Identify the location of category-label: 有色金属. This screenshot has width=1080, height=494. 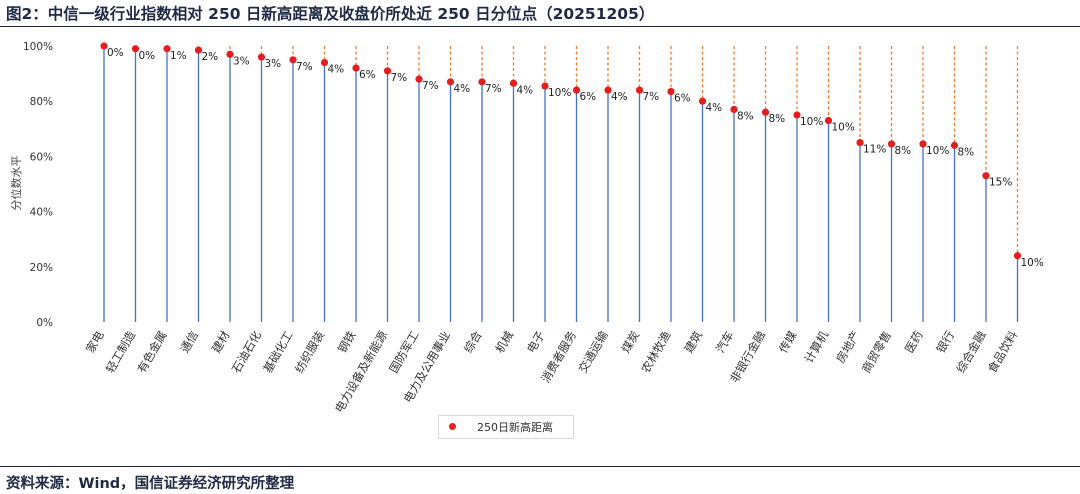
(151, 352).